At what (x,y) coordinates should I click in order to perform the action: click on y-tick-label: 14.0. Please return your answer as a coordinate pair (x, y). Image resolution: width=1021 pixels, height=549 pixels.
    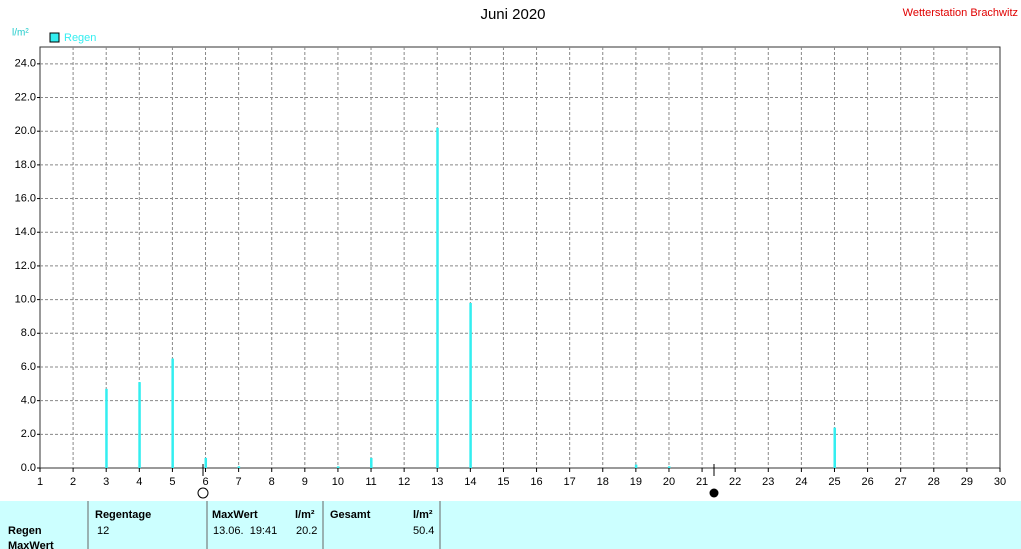
    Looking at the image, I should click on (25, 232).